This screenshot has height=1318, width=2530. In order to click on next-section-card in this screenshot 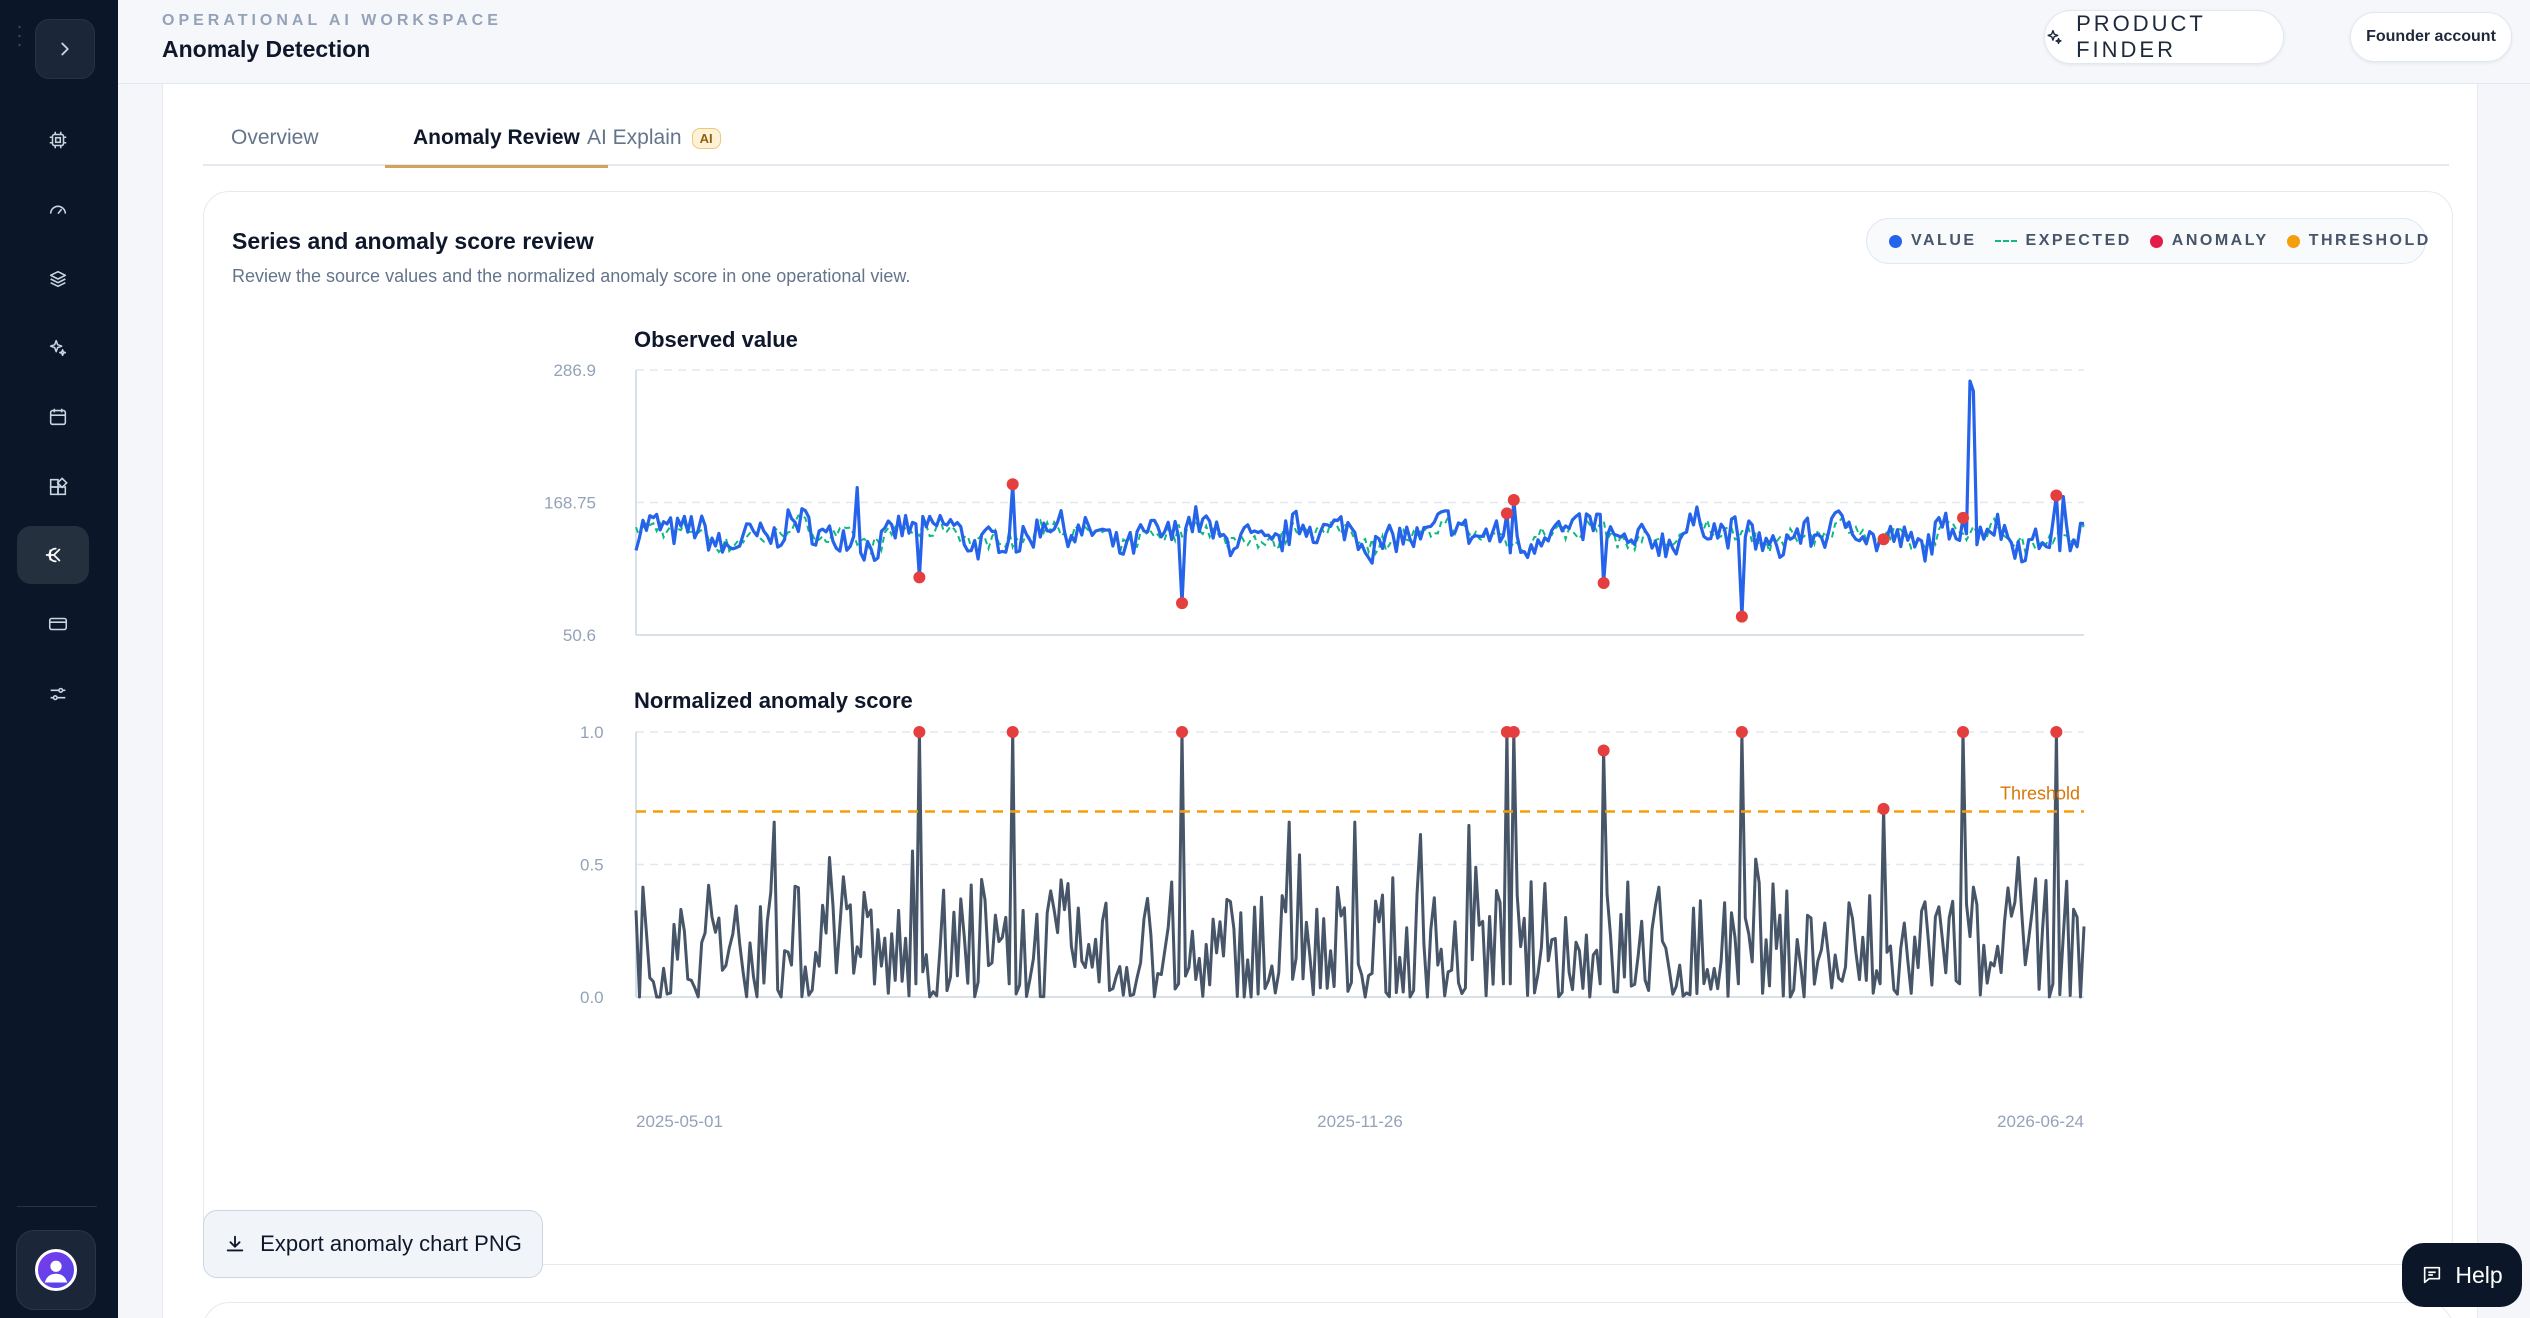, I will do `click(1328, 1310)`.